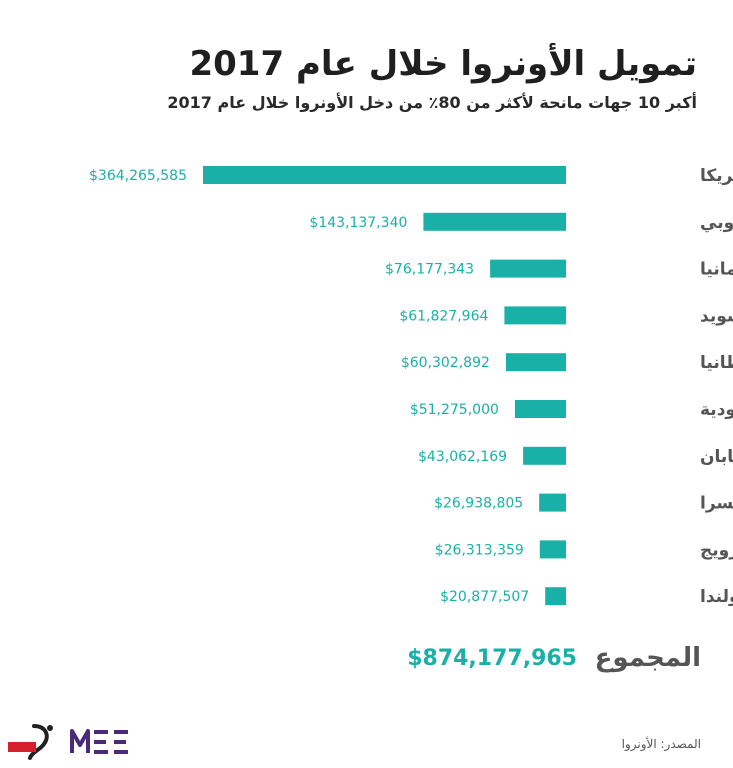 The width and height of the screenshot is (733, 768). I want to click on category-label: أمريكا, so click(716, 175).